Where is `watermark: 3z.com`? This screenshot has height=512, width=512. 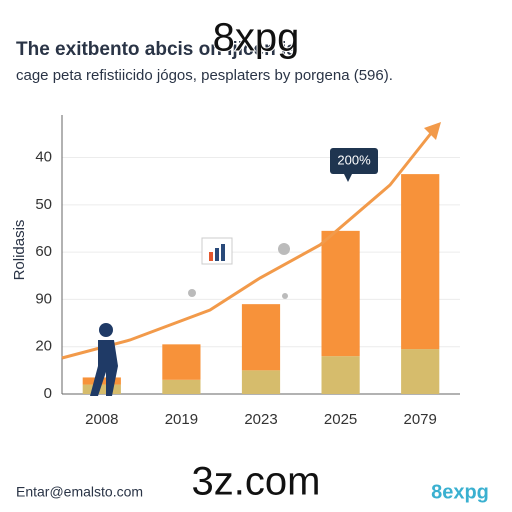
watermark: 3z.com is located at coordinates (256, 482).